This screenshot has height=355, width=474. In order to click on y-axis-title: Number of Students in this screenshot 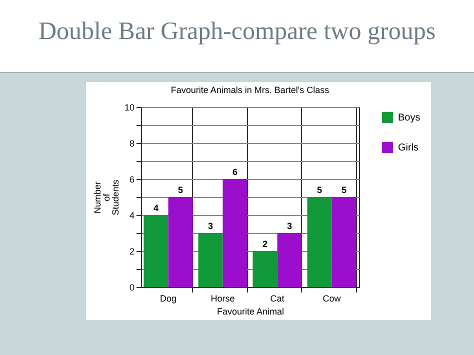, I will do `click(106, 197)`.